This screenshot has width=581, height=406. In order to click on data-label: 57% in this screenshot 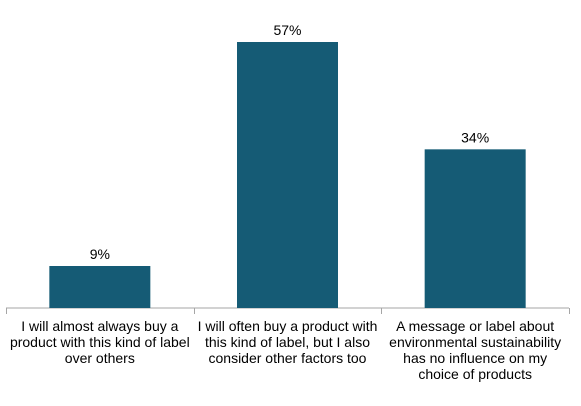, I will do `click(287, 30)`.